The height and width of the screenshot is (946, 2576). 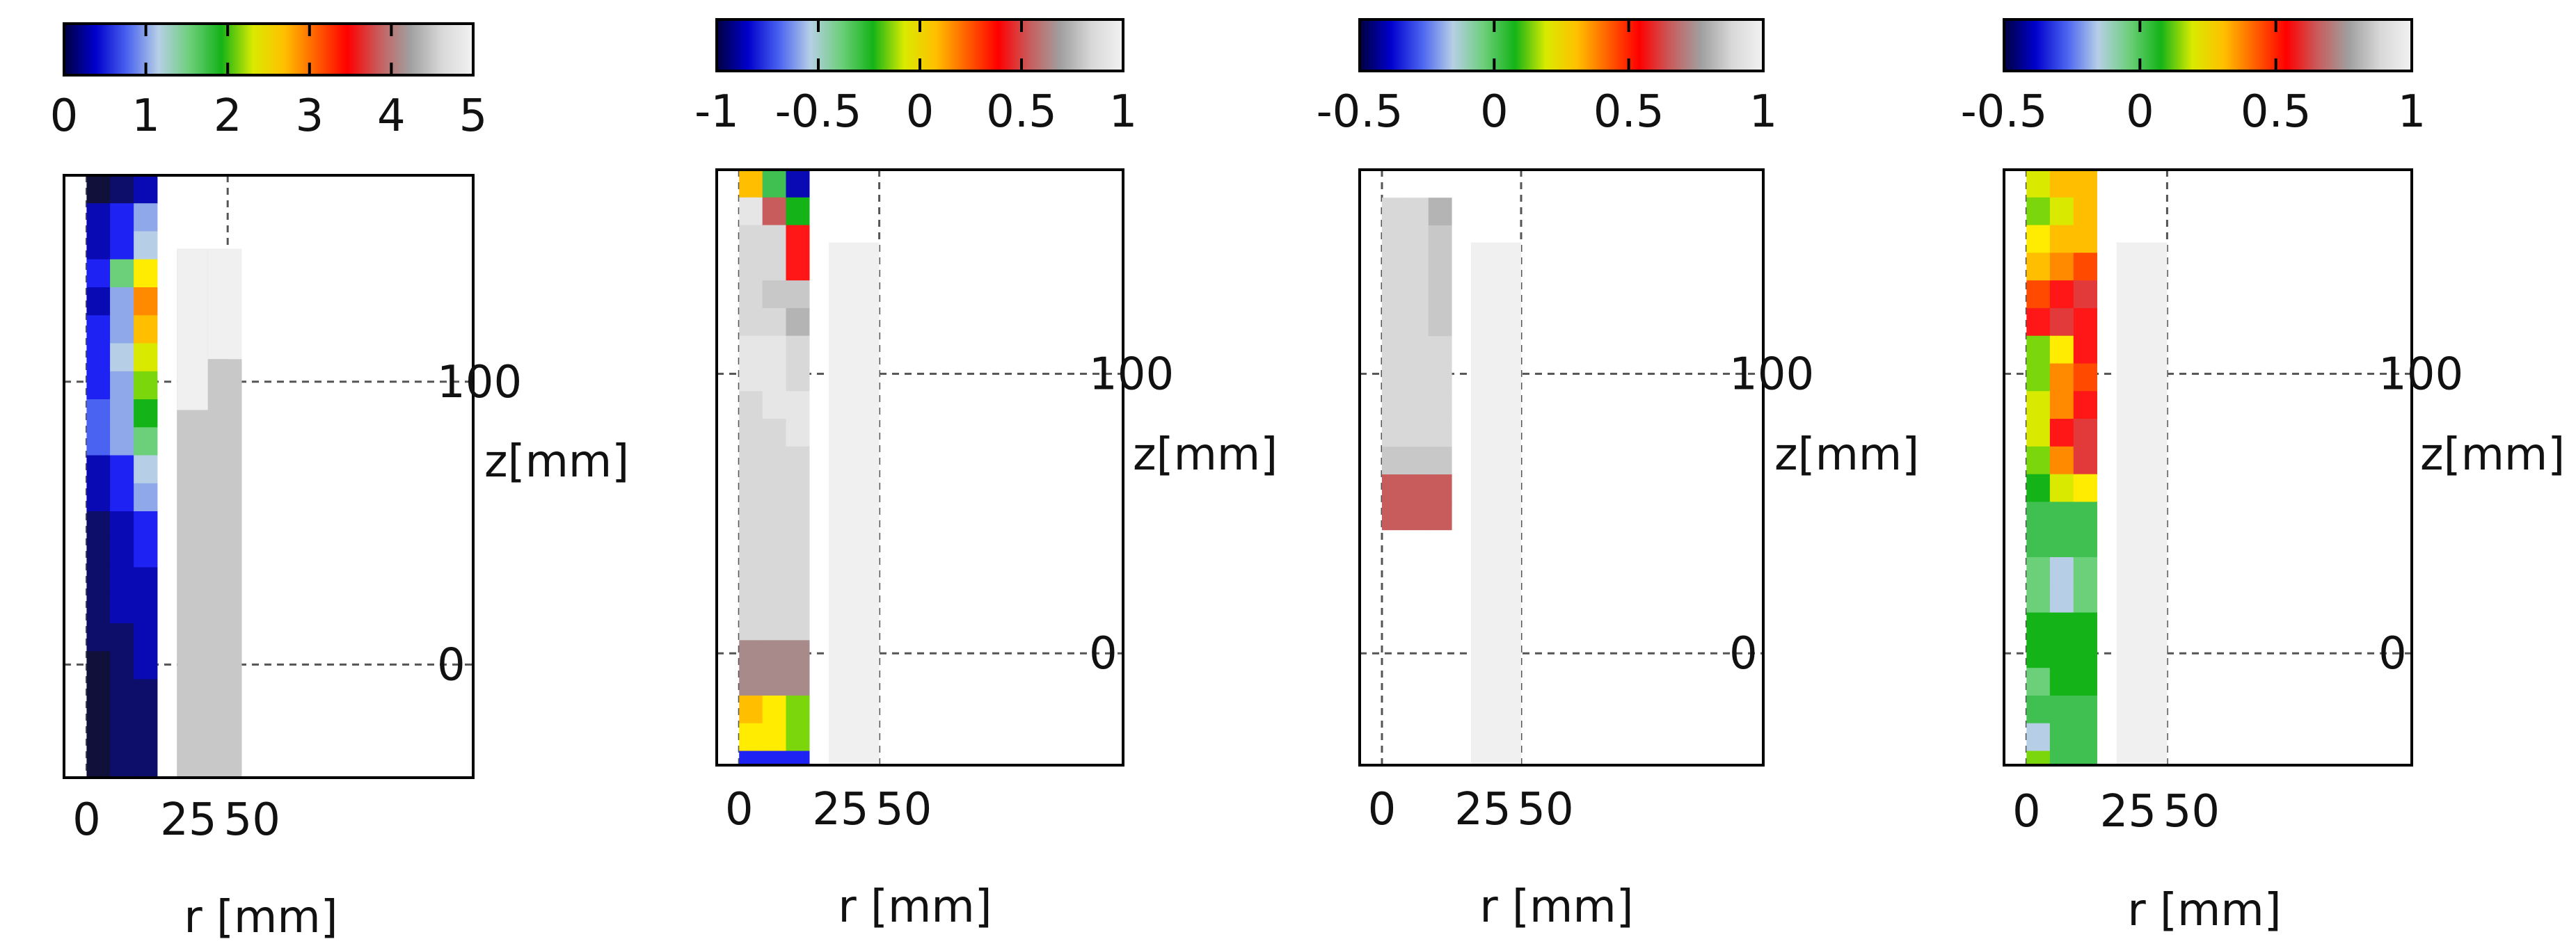 What do you see at coordinates (1561, 45) in the screenshot?
I see `colorbar` at bounding box center [1561, 45].